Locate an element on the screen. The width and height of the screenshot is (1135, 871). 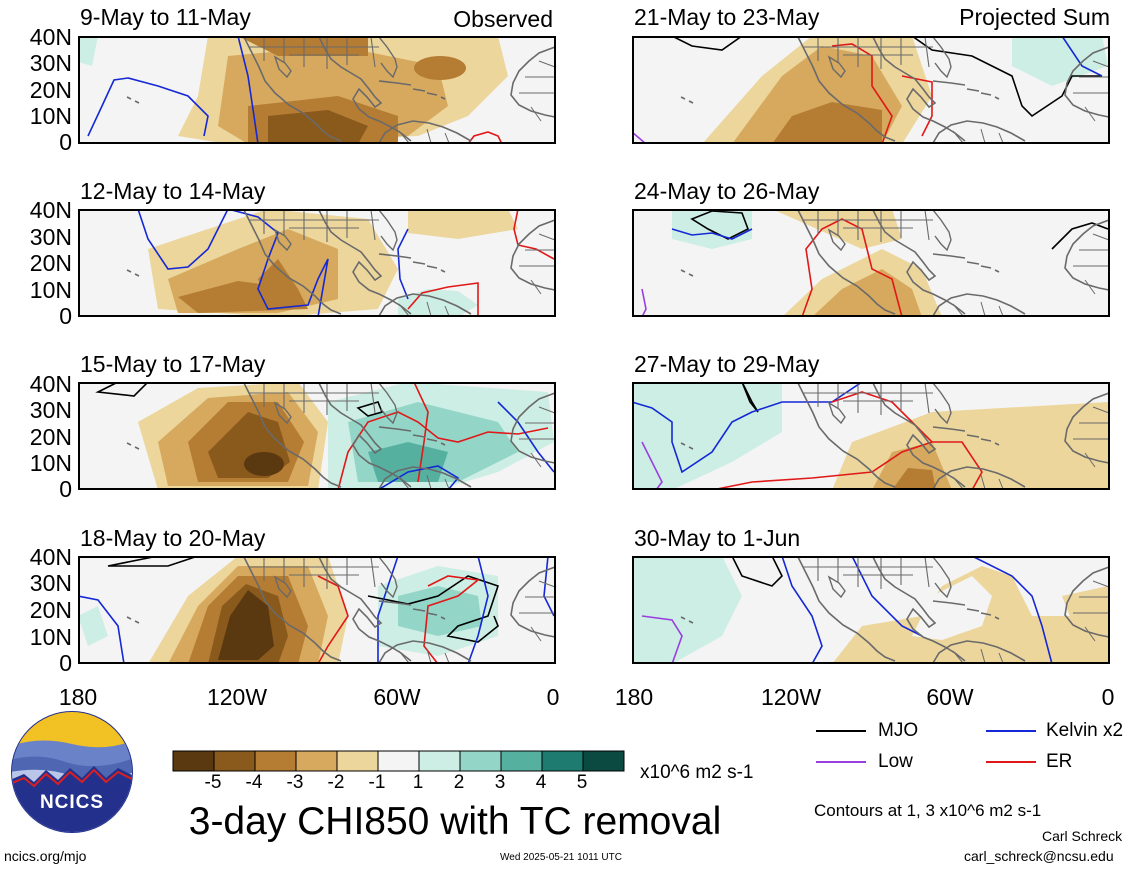
mjo-legend-line is located at coordinates (841, 731).